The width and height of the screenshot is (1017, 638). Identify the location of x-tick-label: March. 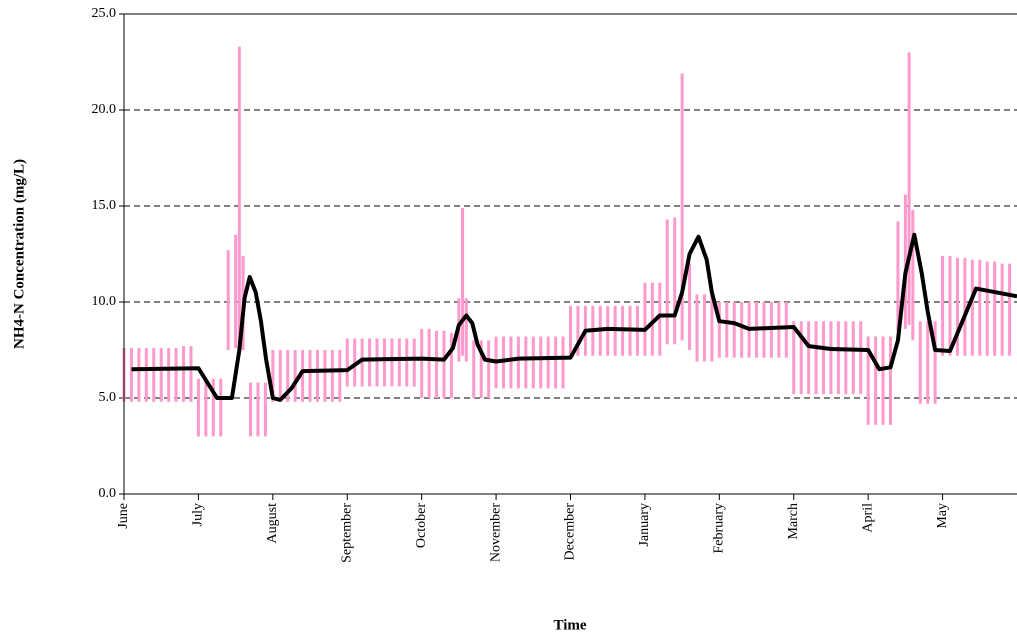
(793, 521).